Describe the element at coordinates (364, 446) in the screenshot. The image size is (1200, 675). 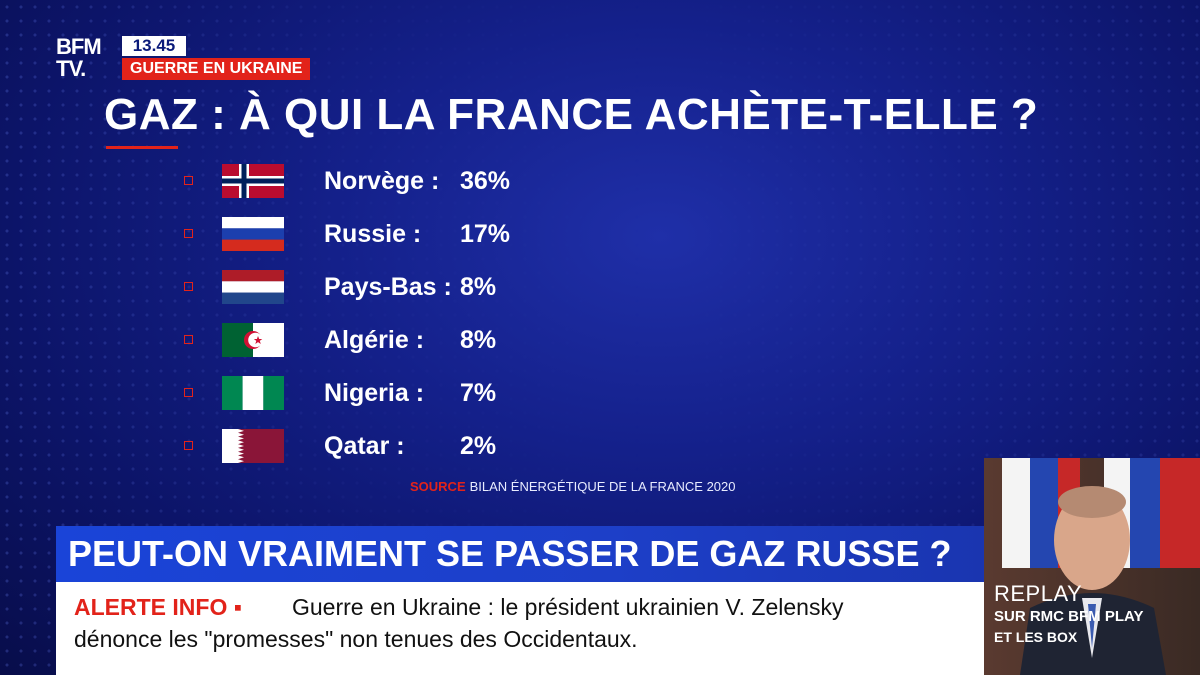
I see `country-name: Qatar :` at that location.